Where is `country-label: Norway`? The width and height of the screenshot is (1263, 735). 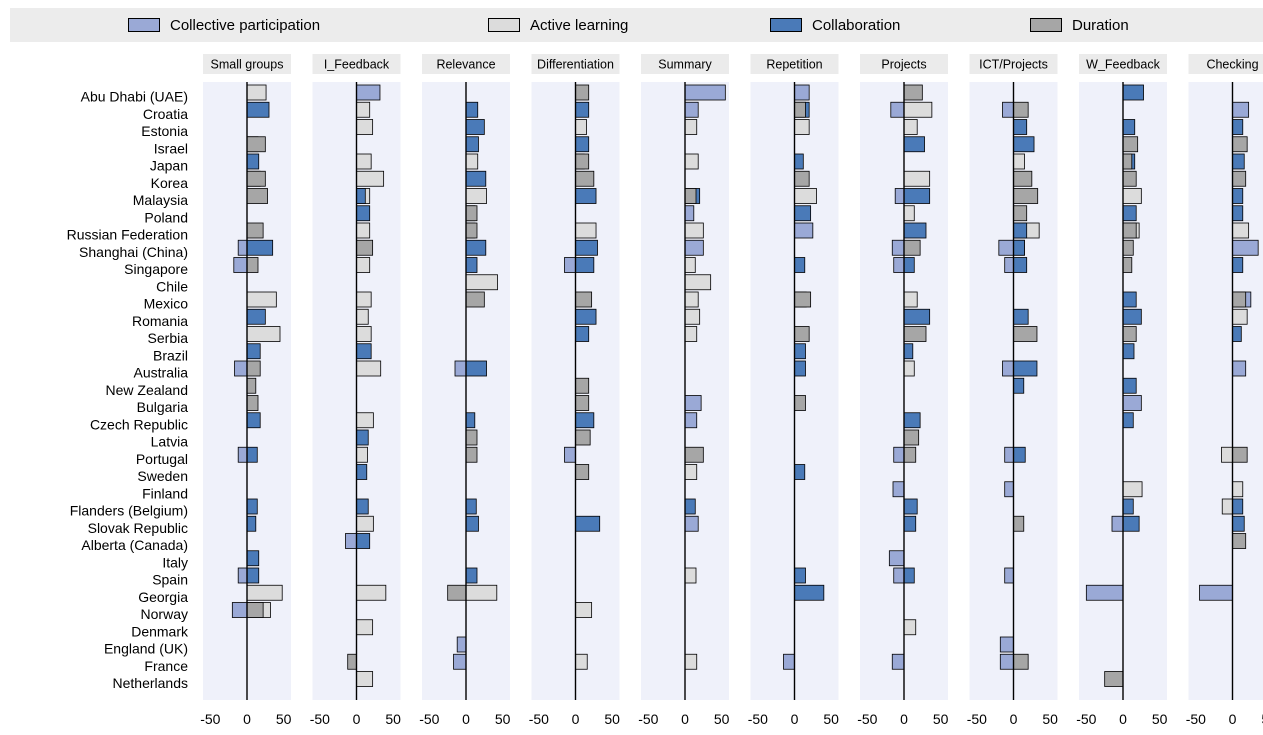 country-label: Norway is located at coordinates (164, 614).